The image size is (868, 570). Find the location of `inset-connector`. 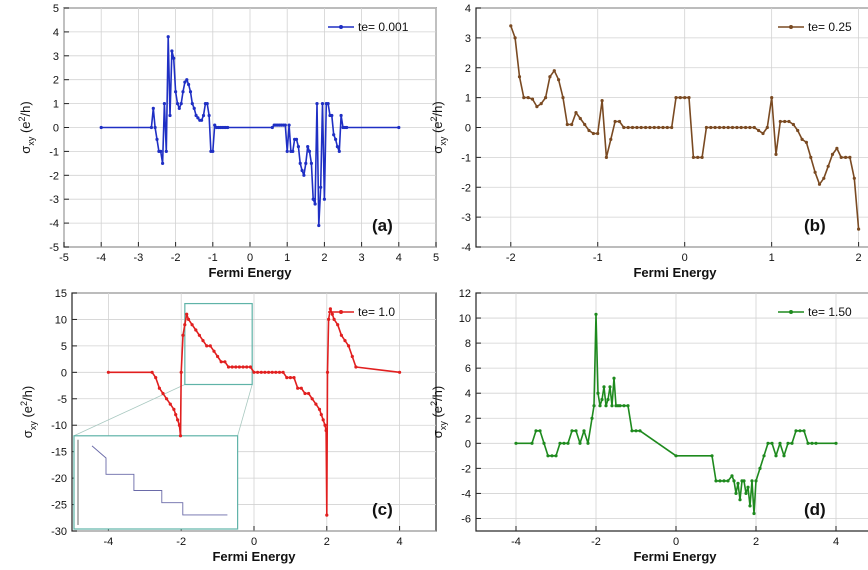

inset-connector is located at coordinates (245, 410).